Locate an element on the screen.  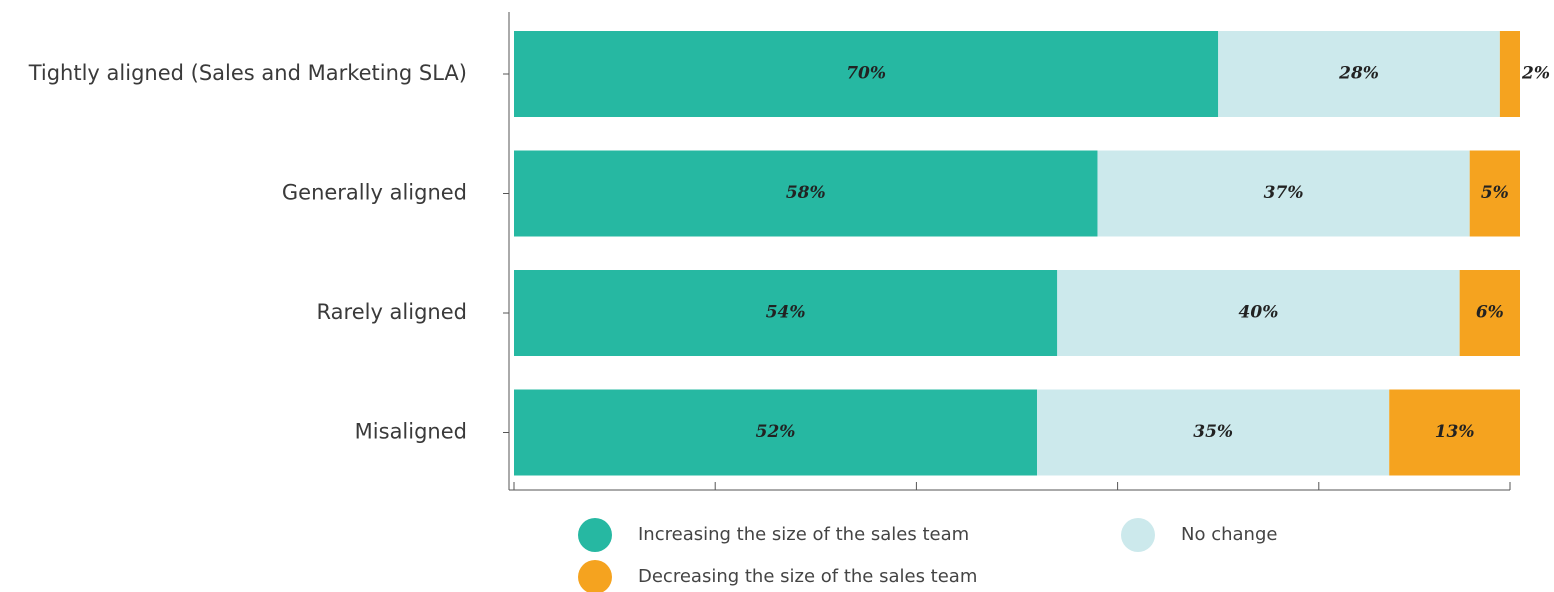
value-label: 28% is located at coordinates (1358, 74).